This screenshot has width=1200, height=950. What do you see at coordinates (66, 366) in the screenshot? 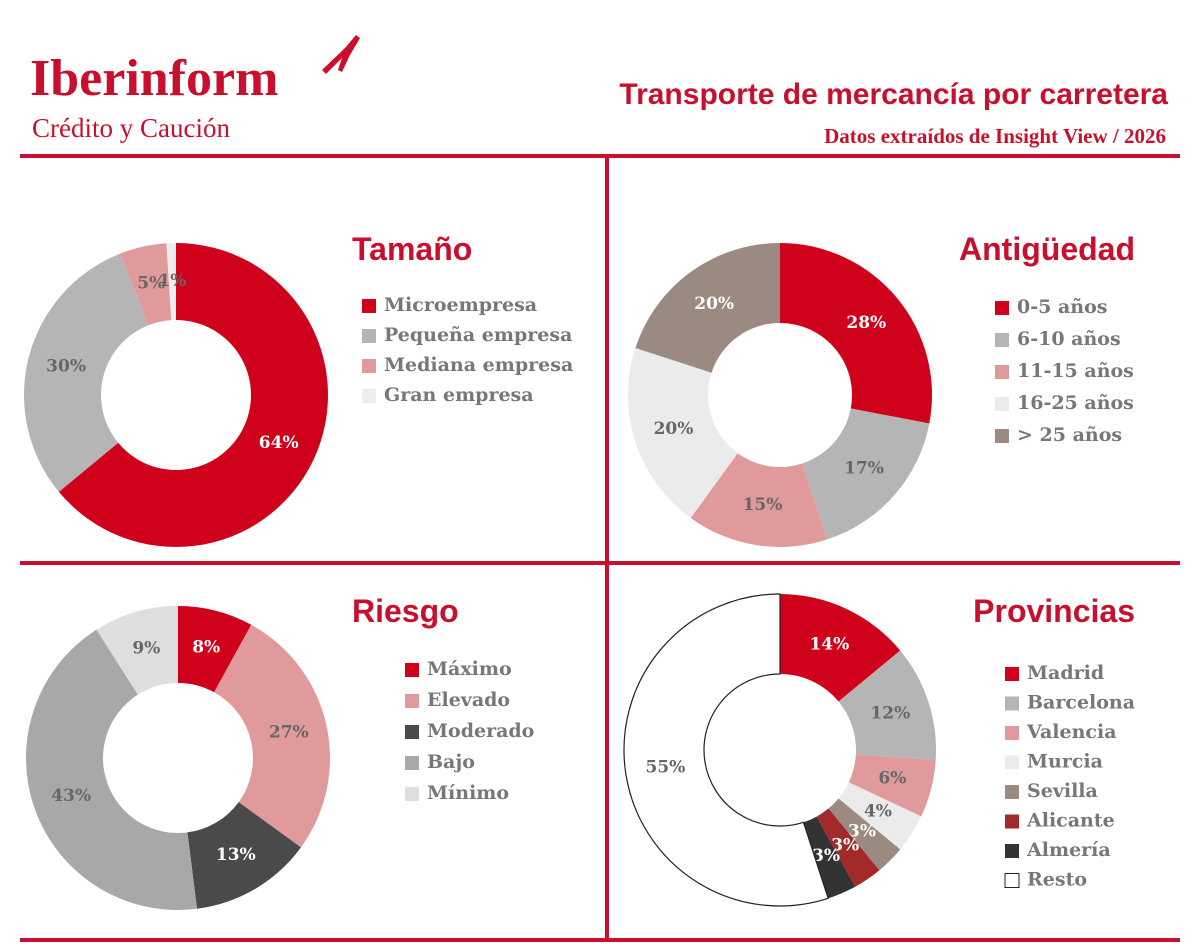
I see `data-label: 30%` at bounding box center [66, 366].